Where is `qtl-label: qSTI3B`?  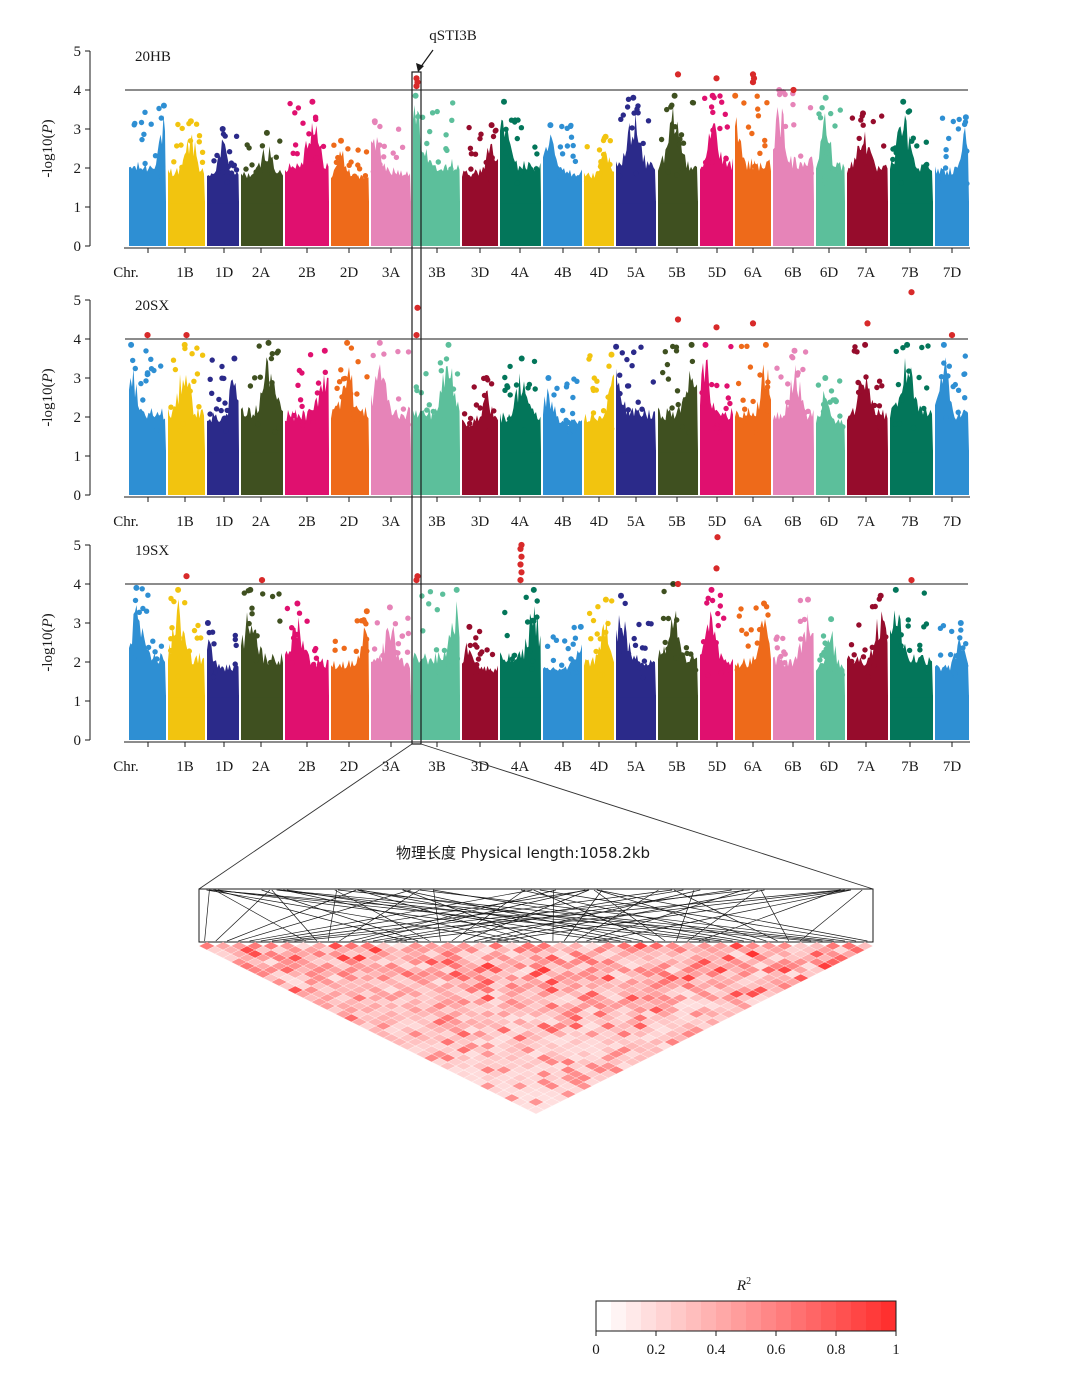 qtl-label: qSTI3B is located at coordinates (453, 36).